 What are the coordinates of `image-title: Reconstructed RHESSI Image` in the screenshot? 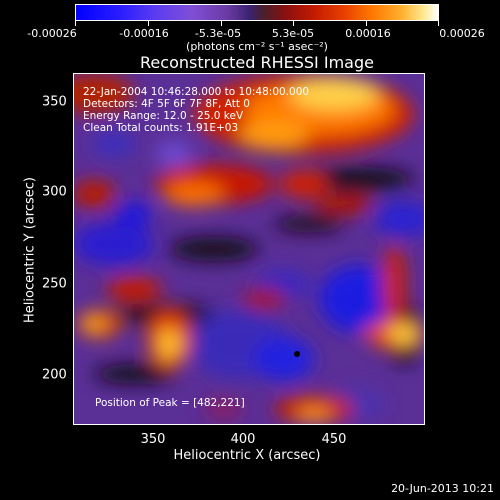 It's located at (257, 62).